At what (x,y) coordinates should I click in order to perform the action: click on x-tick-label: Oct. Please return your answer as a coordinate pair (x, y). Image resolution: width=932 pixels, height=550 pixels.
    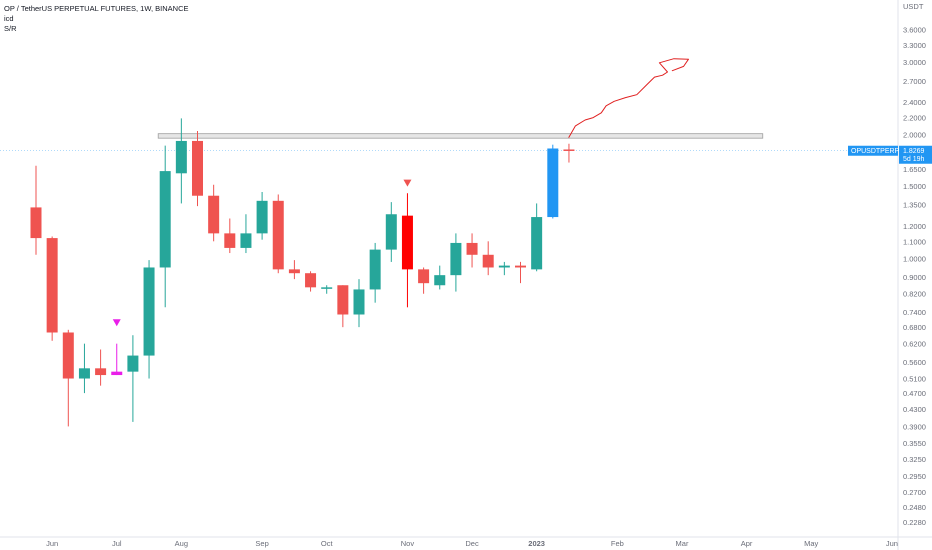
    Looking at the image, I should click on (327, 543).